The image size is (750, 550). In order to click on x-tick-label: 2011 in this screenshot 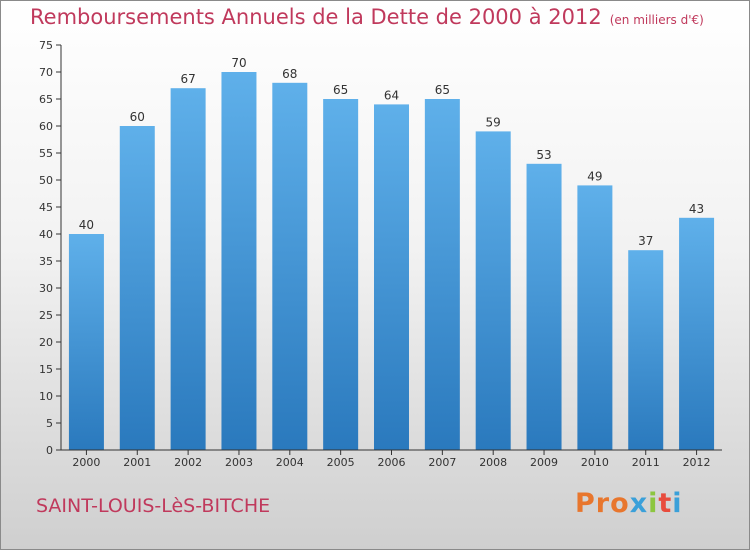, I will do `click(646, 462)`.